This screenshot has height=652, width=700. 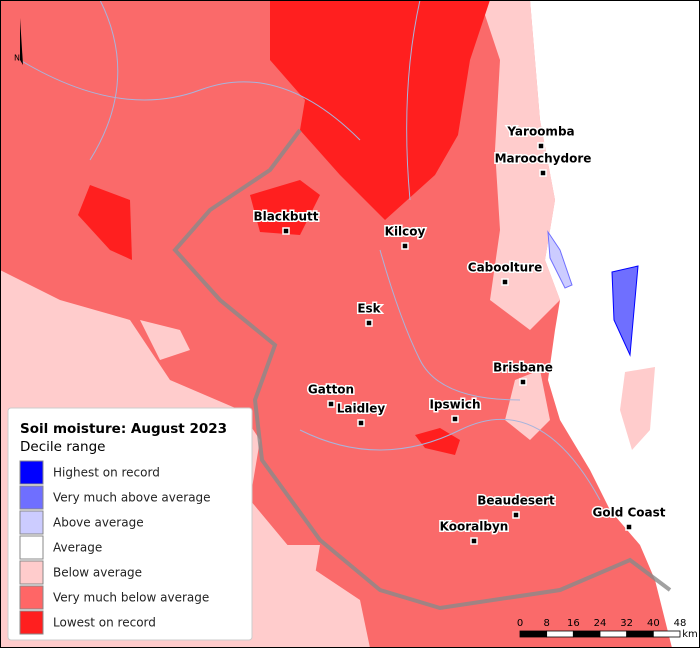 I want to click on north-label: N, so click(x=17, y=58).